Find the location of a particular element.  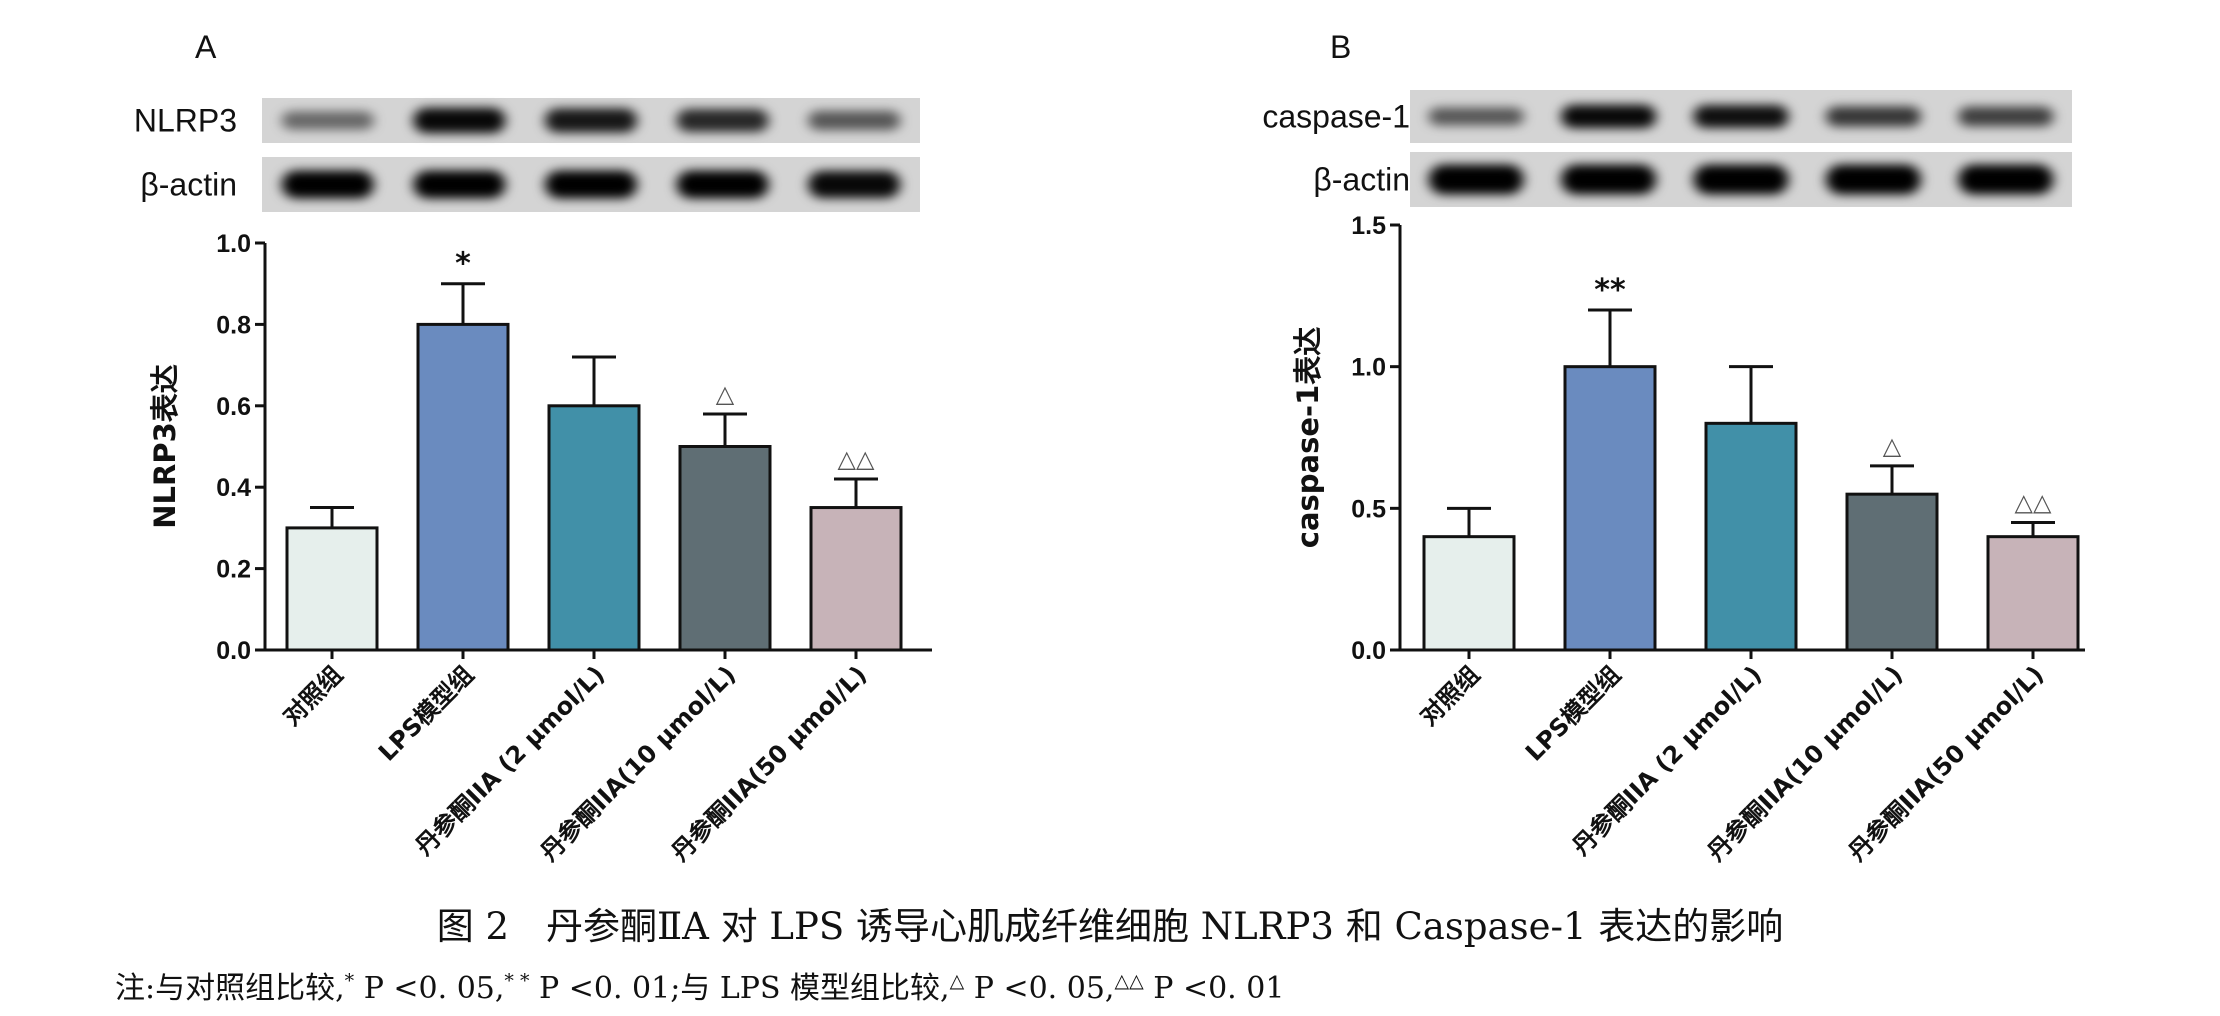

b-category-label: LPS模型组 is located at coordinates (1573, 713).